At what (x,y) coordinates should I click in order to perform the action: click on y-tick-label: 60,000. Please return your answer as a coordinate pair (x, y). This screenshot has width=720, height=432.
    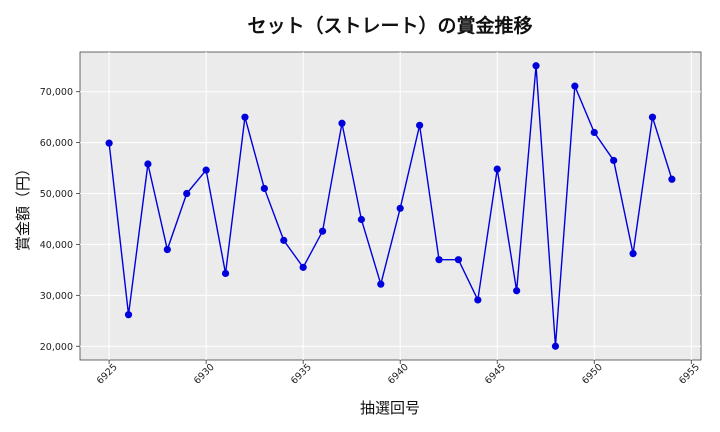
    Looking at the image, I should click on (56, 143).